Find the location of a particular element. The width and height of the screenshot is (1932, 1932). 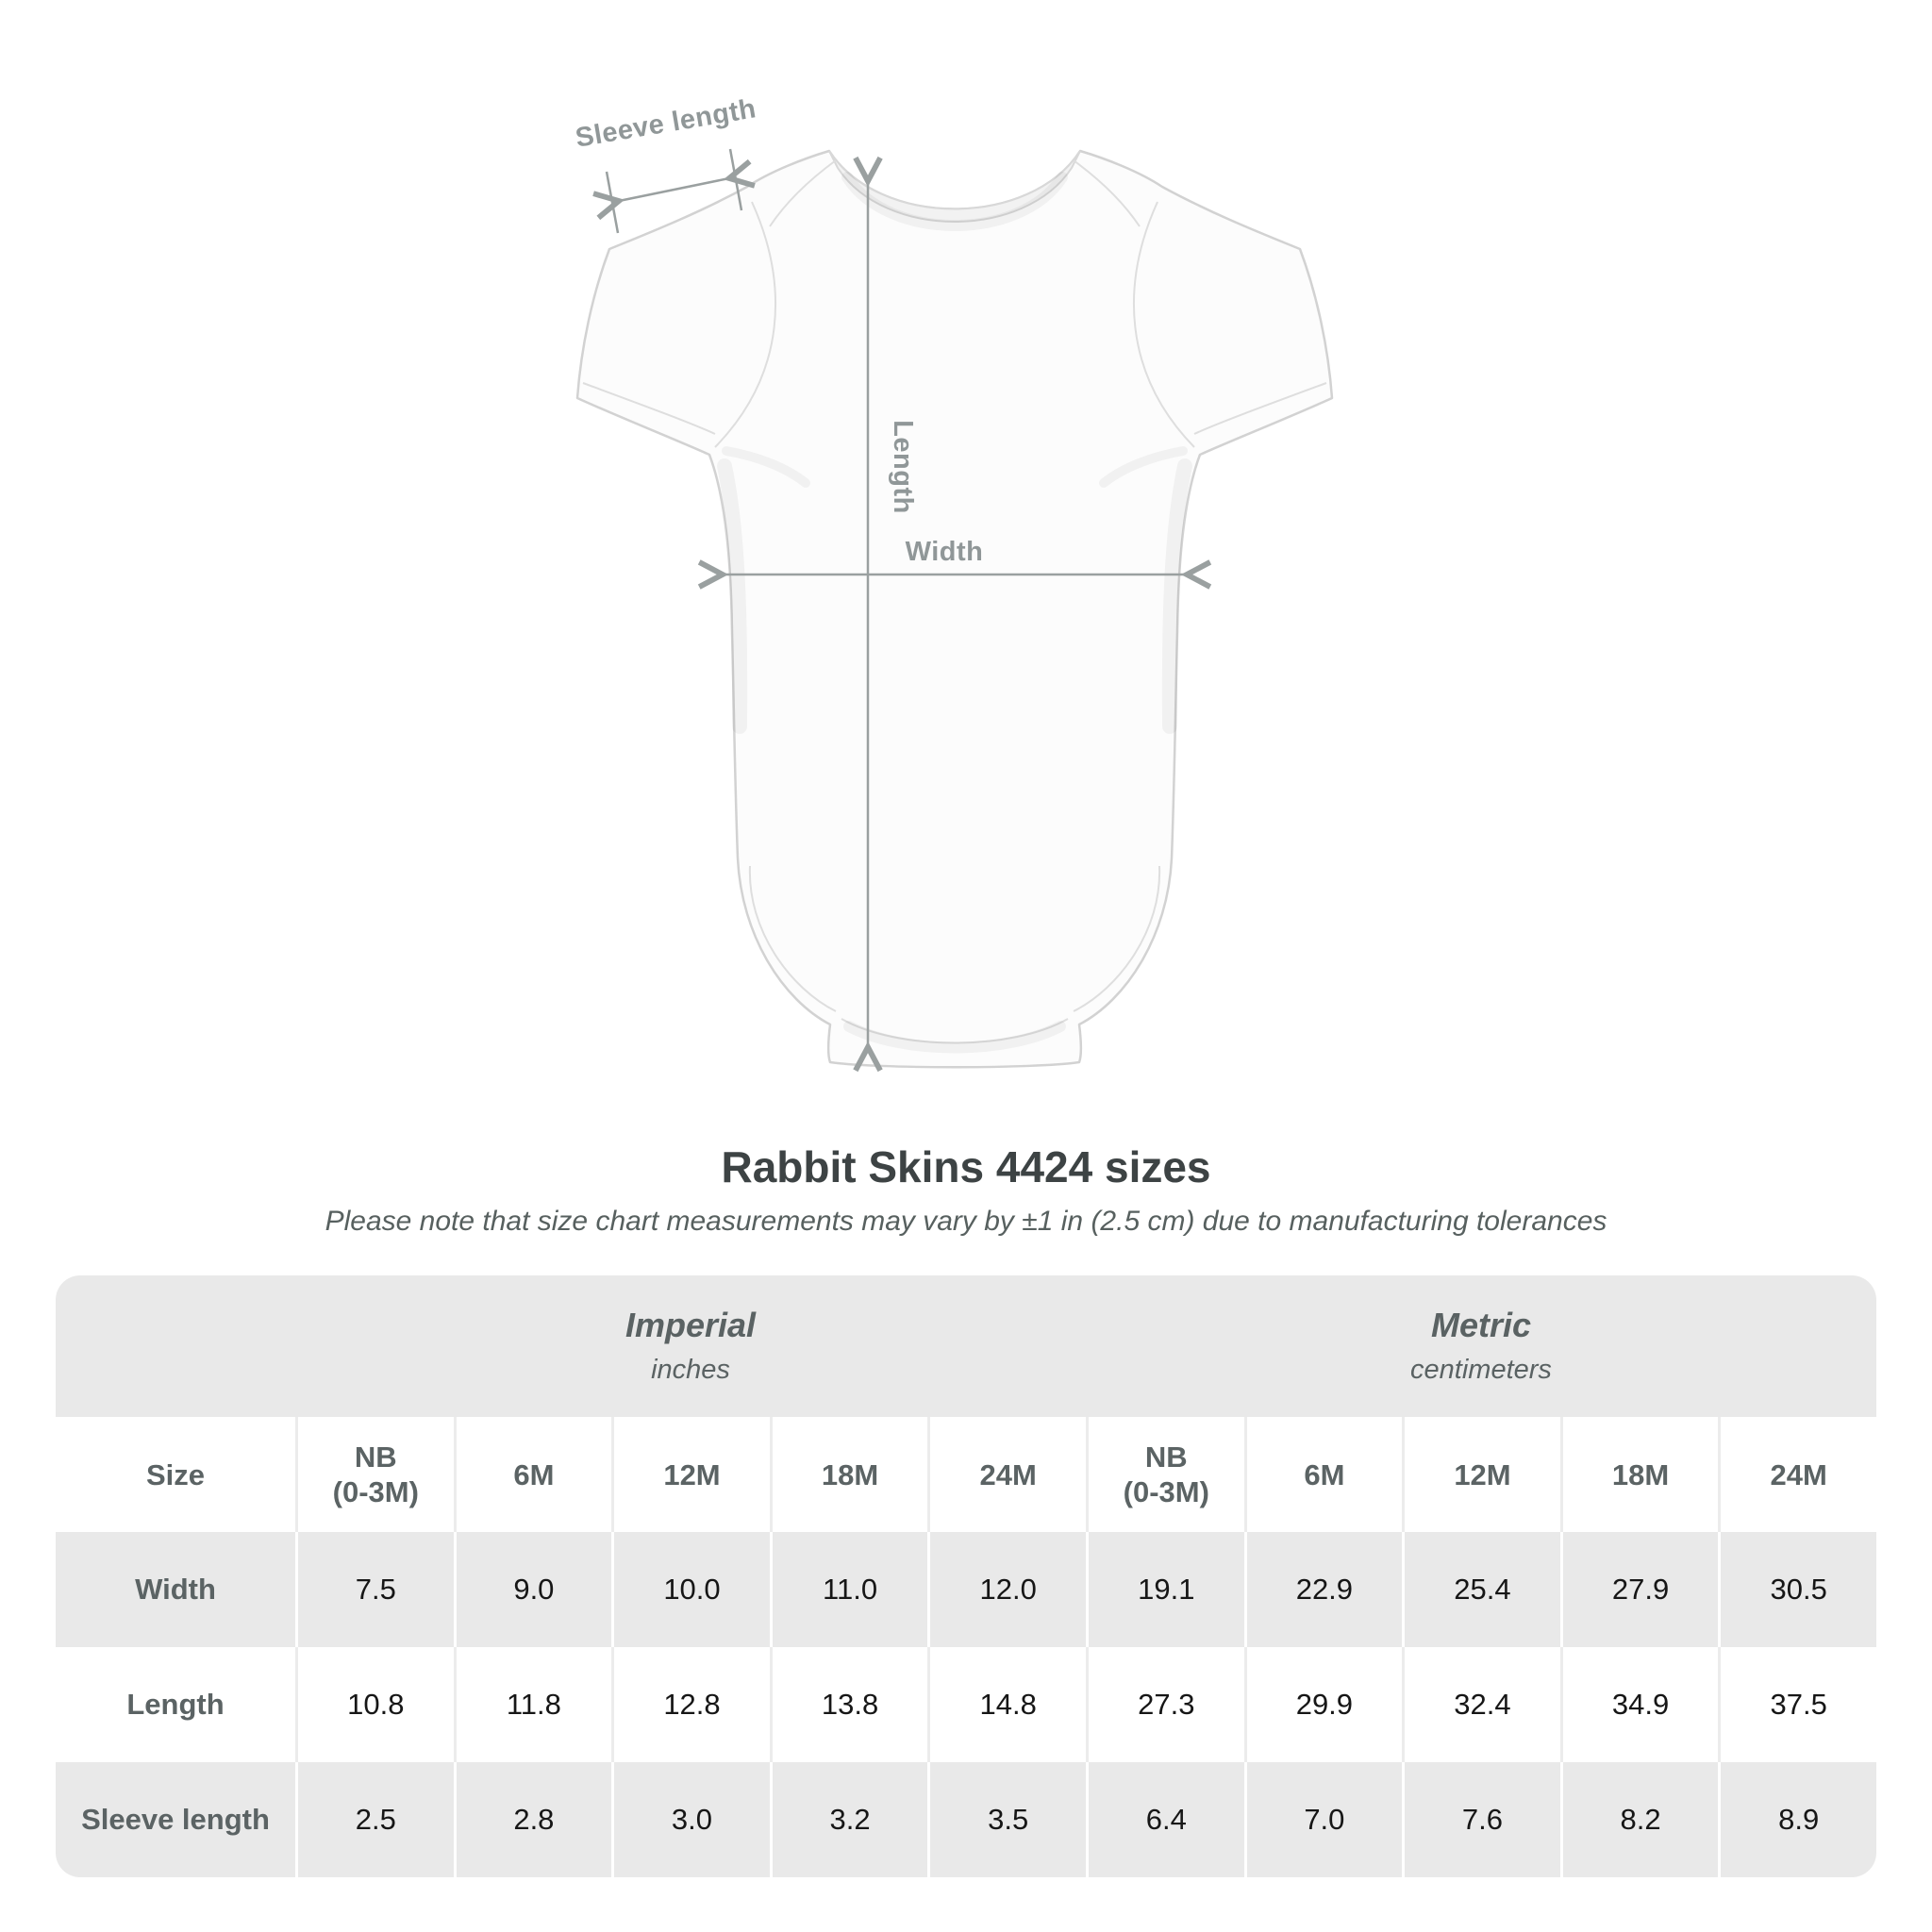

column-header-imperial-18m: 18M is located at coordinates (849, 1474).